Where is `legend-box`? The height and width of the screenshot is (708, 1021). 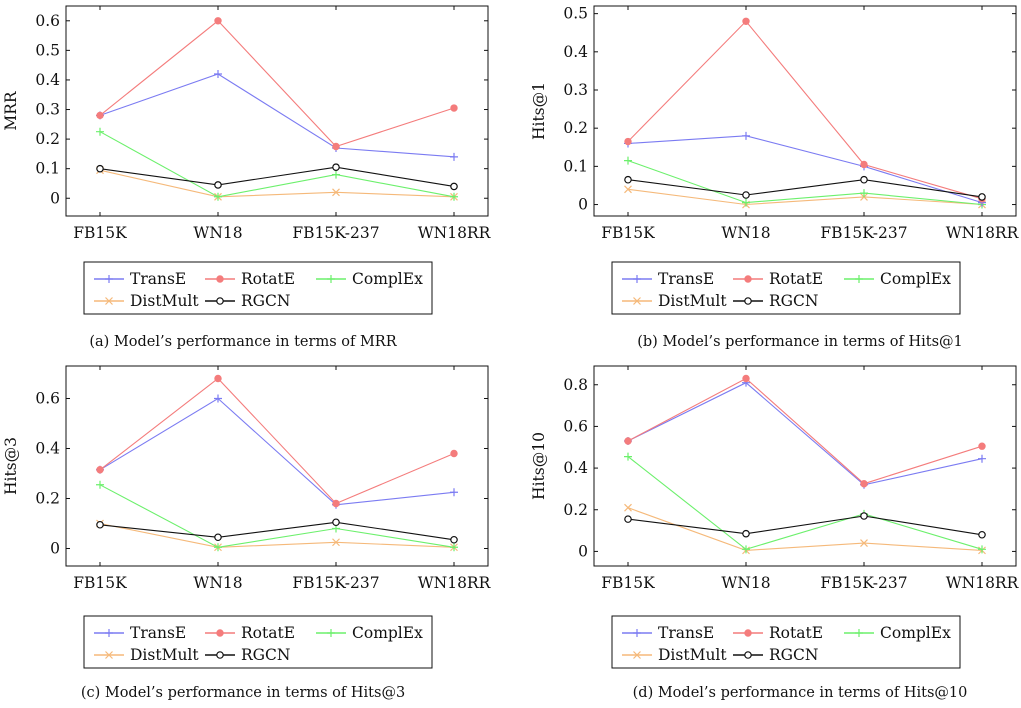
legend-box is located at coordinates (258, 642).